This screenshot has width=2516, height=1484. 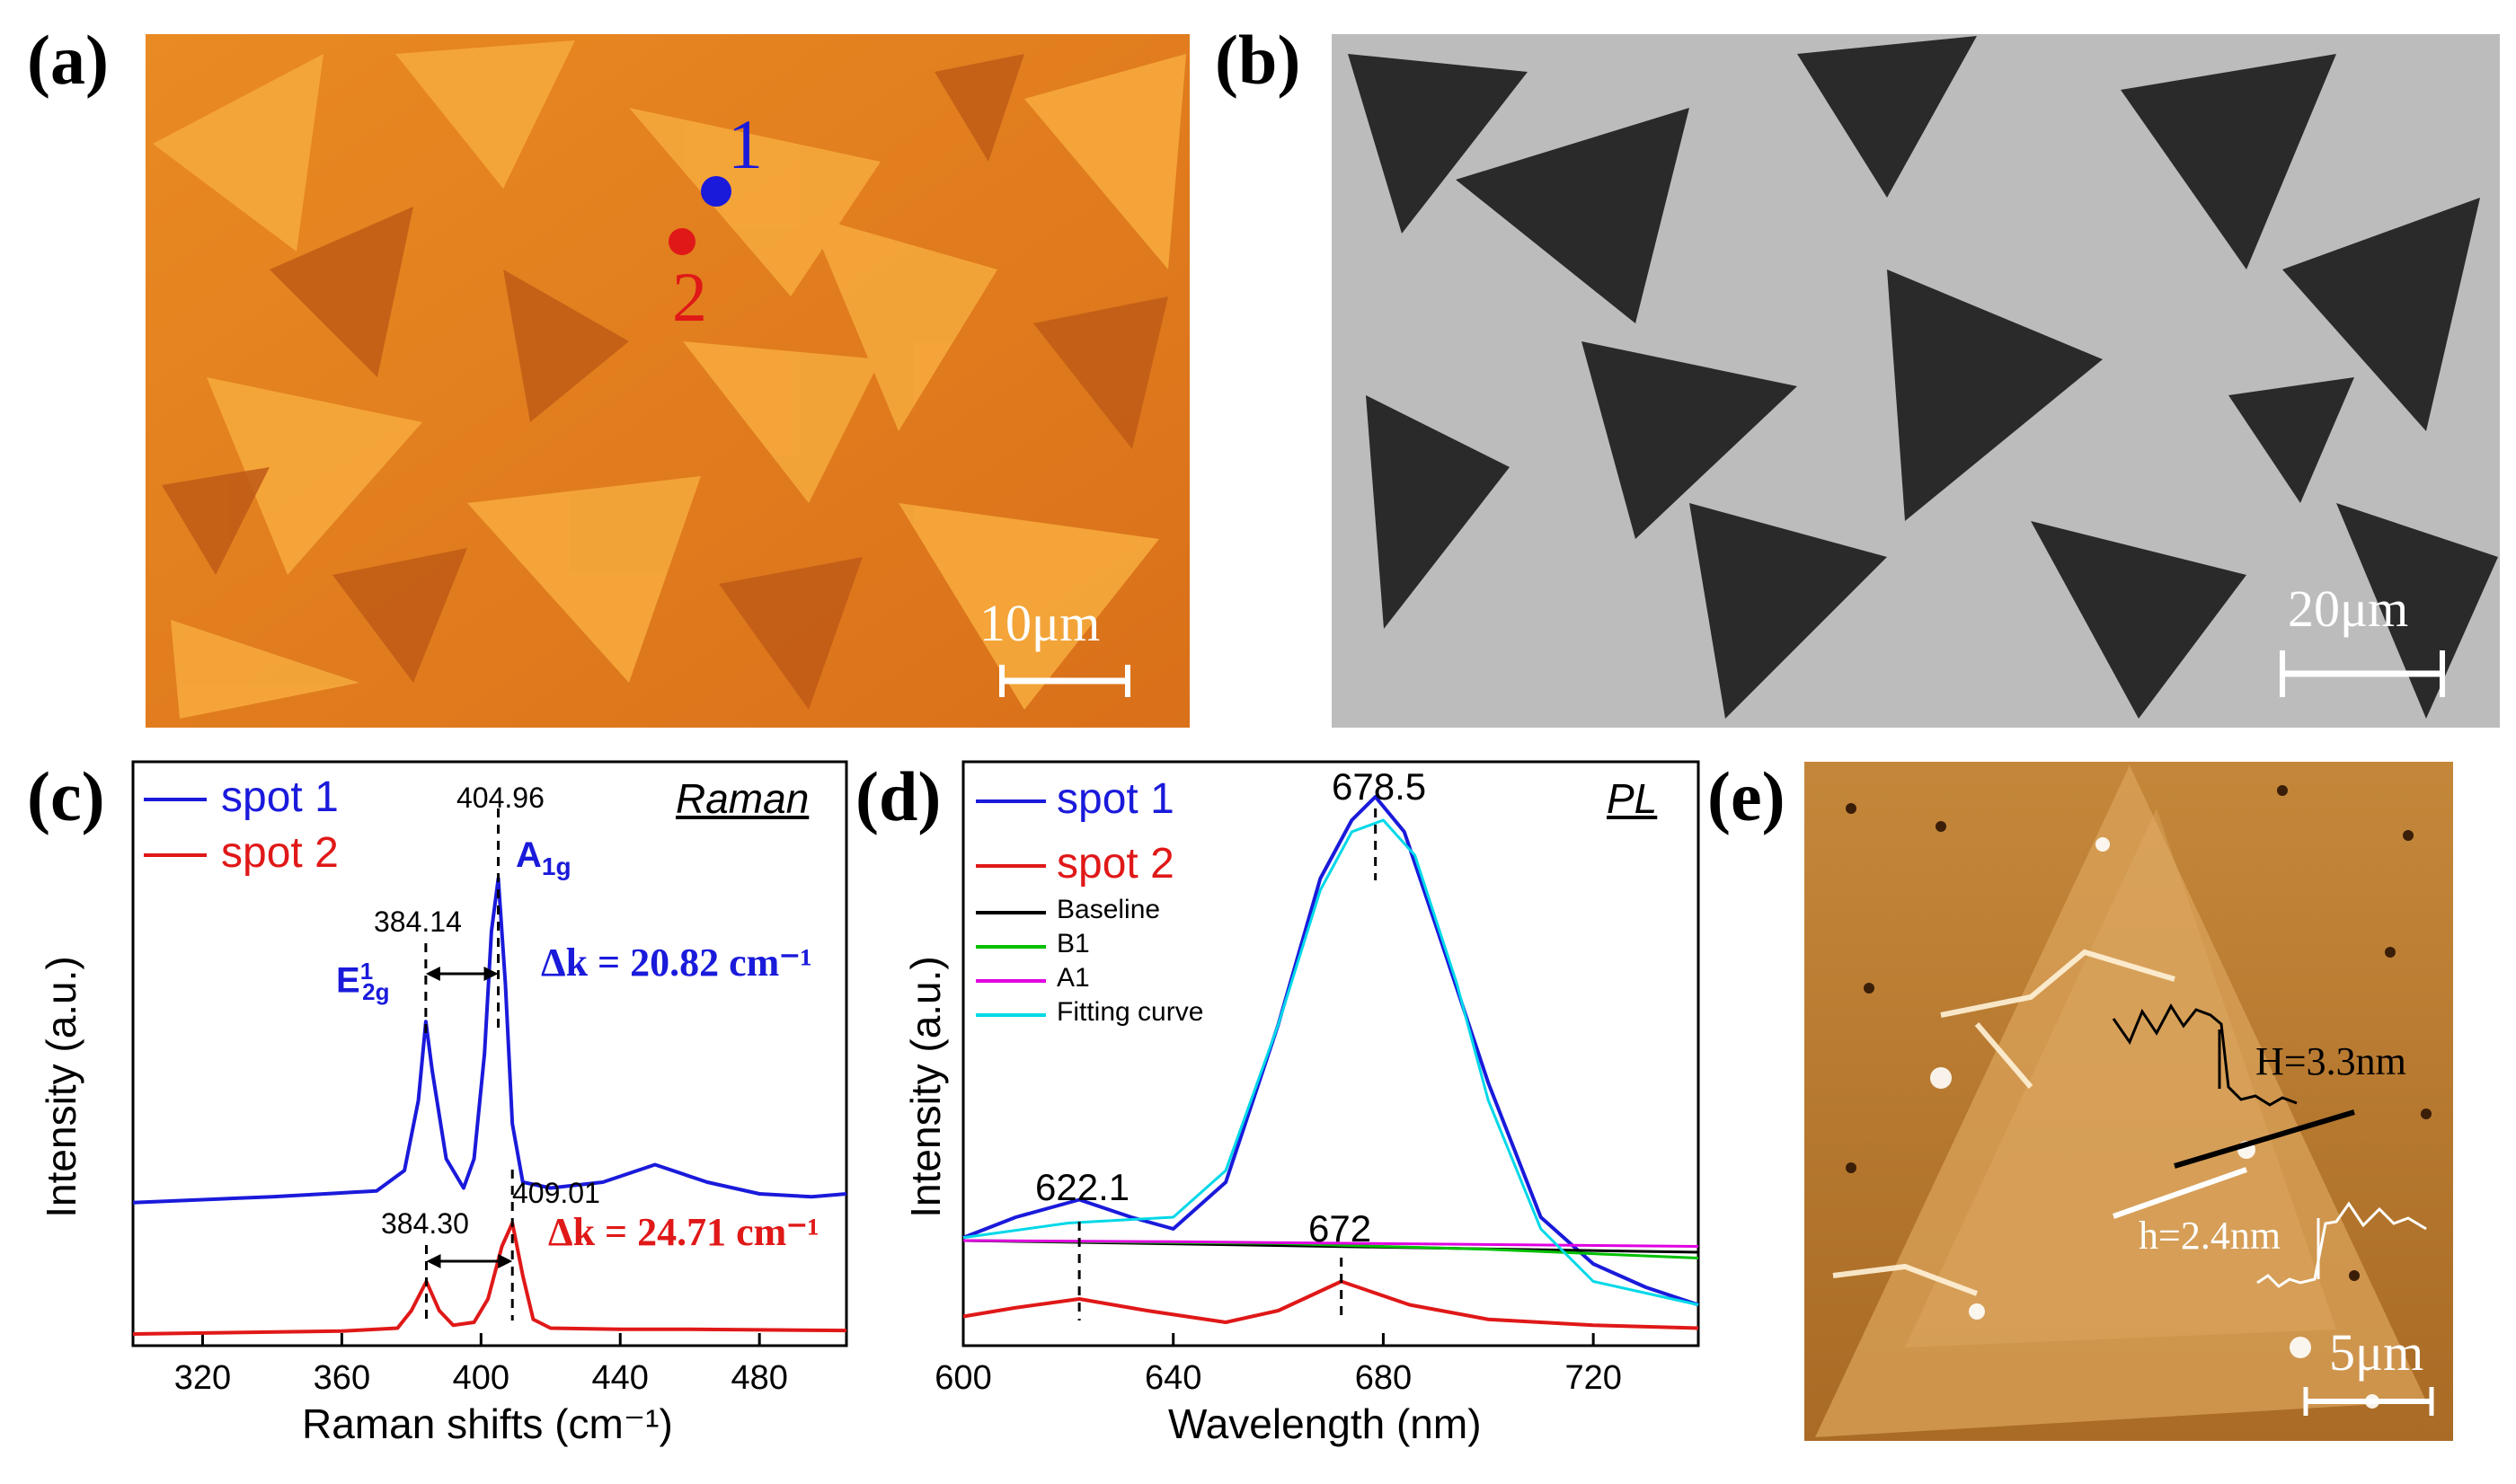 I want to click on scale-bar-label-e: 5μm, so click(x=2376, y=1352).